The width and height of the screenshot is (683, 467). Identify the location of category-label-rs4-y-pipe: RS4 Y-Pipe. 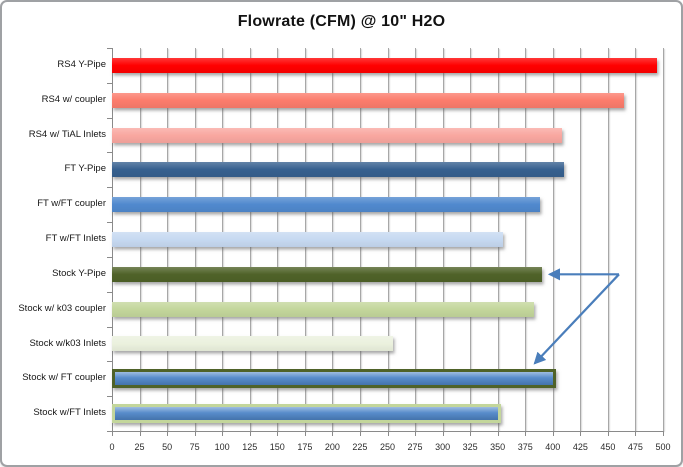
(81, 64).